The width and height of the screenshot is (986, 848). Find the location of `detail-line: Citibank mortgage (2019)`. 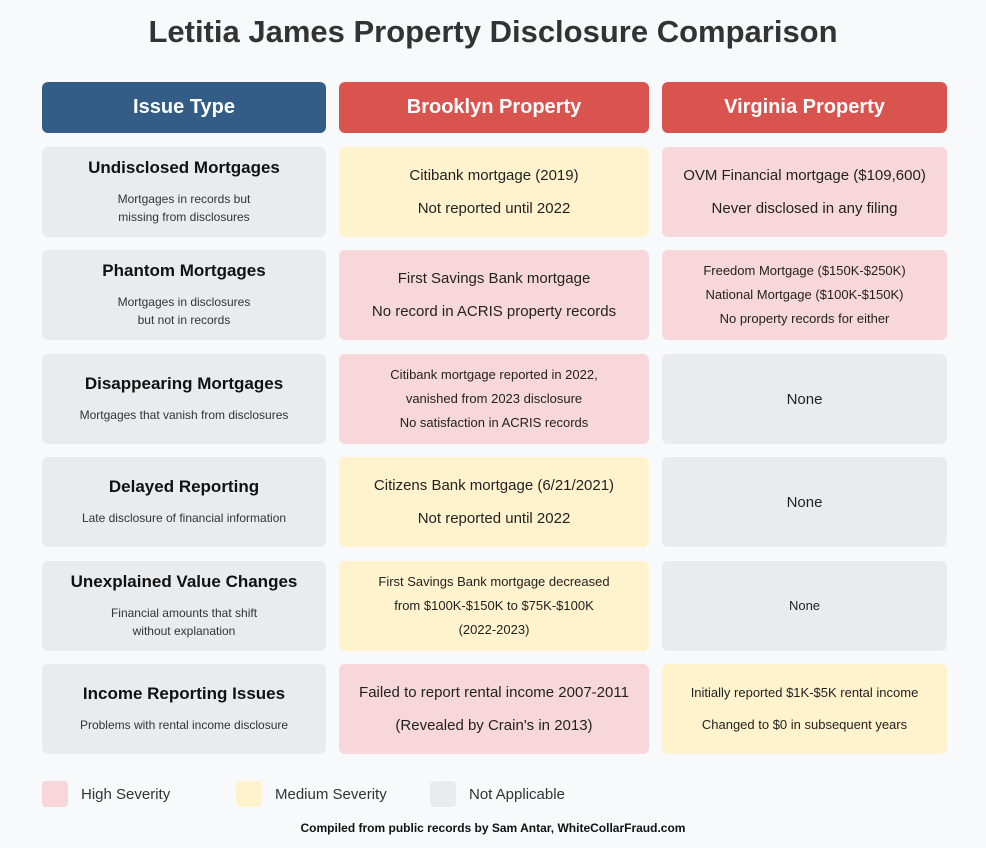

detail-line: Citibank mortgage (2019) is located at coordinates (494, 175).